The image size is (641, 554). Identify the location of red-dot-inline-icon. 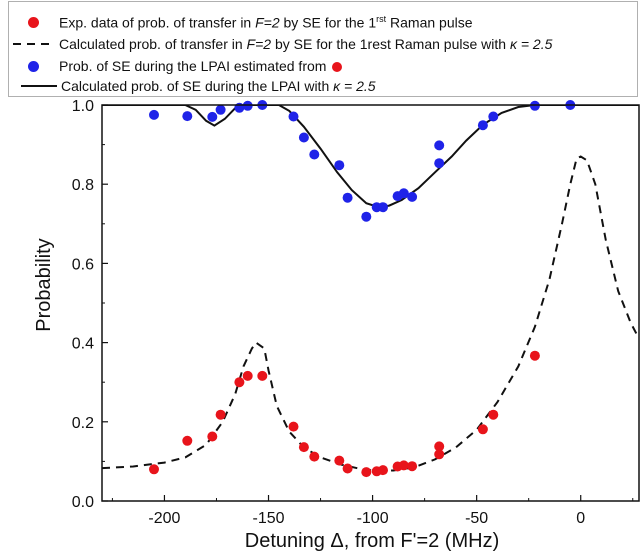
(337, 67).